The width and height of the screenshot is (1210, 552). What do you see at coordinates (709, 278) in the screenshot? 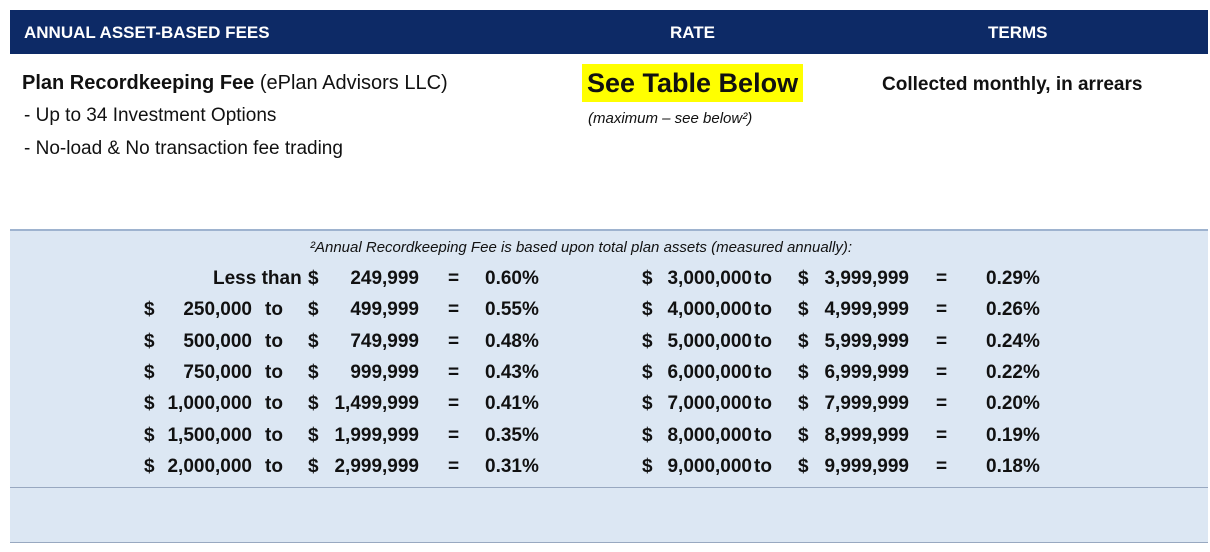
I see `tier-from-amount: 3,000,000` at bounding box center [709, 278].